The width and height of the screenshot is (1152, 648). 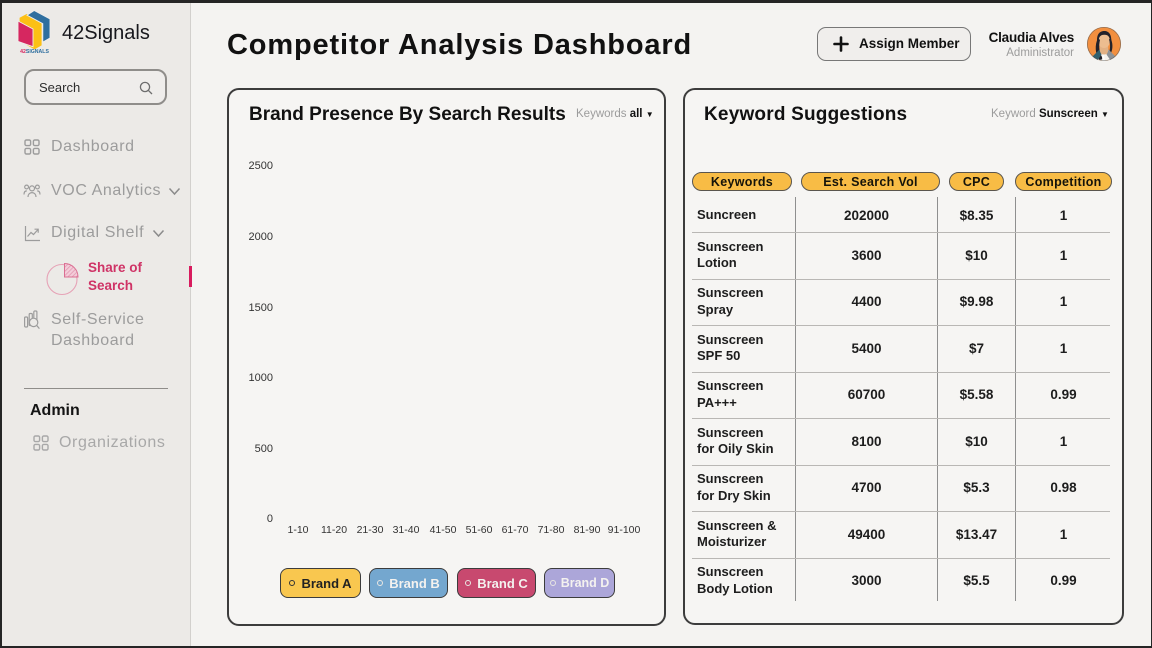 I want to click on svg-text: 42SIGNALS, so click(x=34, y=52).